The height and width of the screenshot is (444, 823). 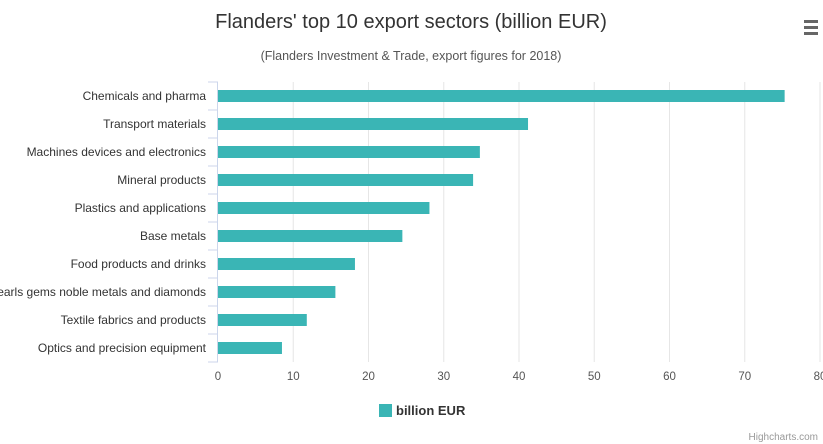 What do you see at coordinates (385, 410) in the screenshot?
I see `legend-swatch` at bounding box center [385, 410].